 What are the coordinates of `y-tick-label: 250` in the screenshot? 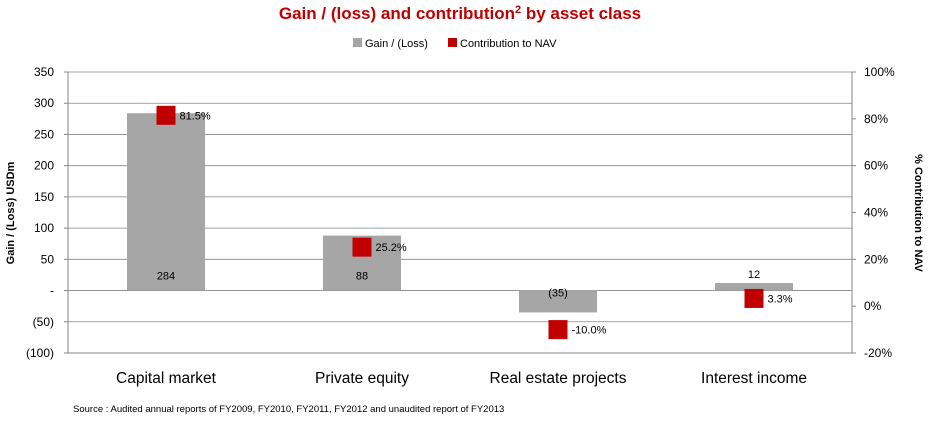 It's located at (44, 134).